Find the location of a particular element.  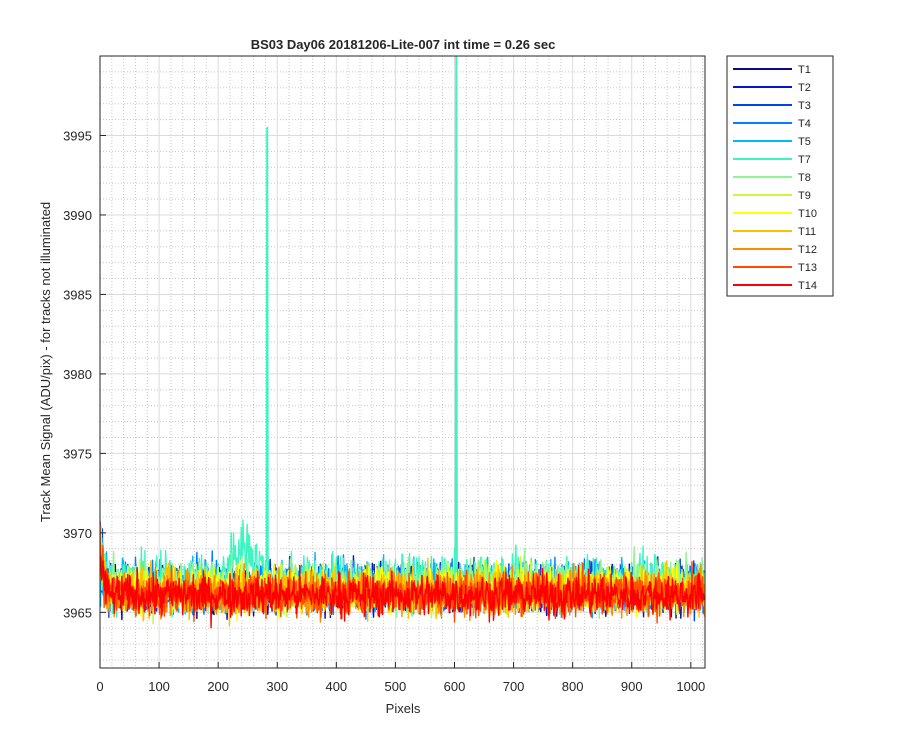

x-tick-label: 700 is located at coordinates (514, 686).